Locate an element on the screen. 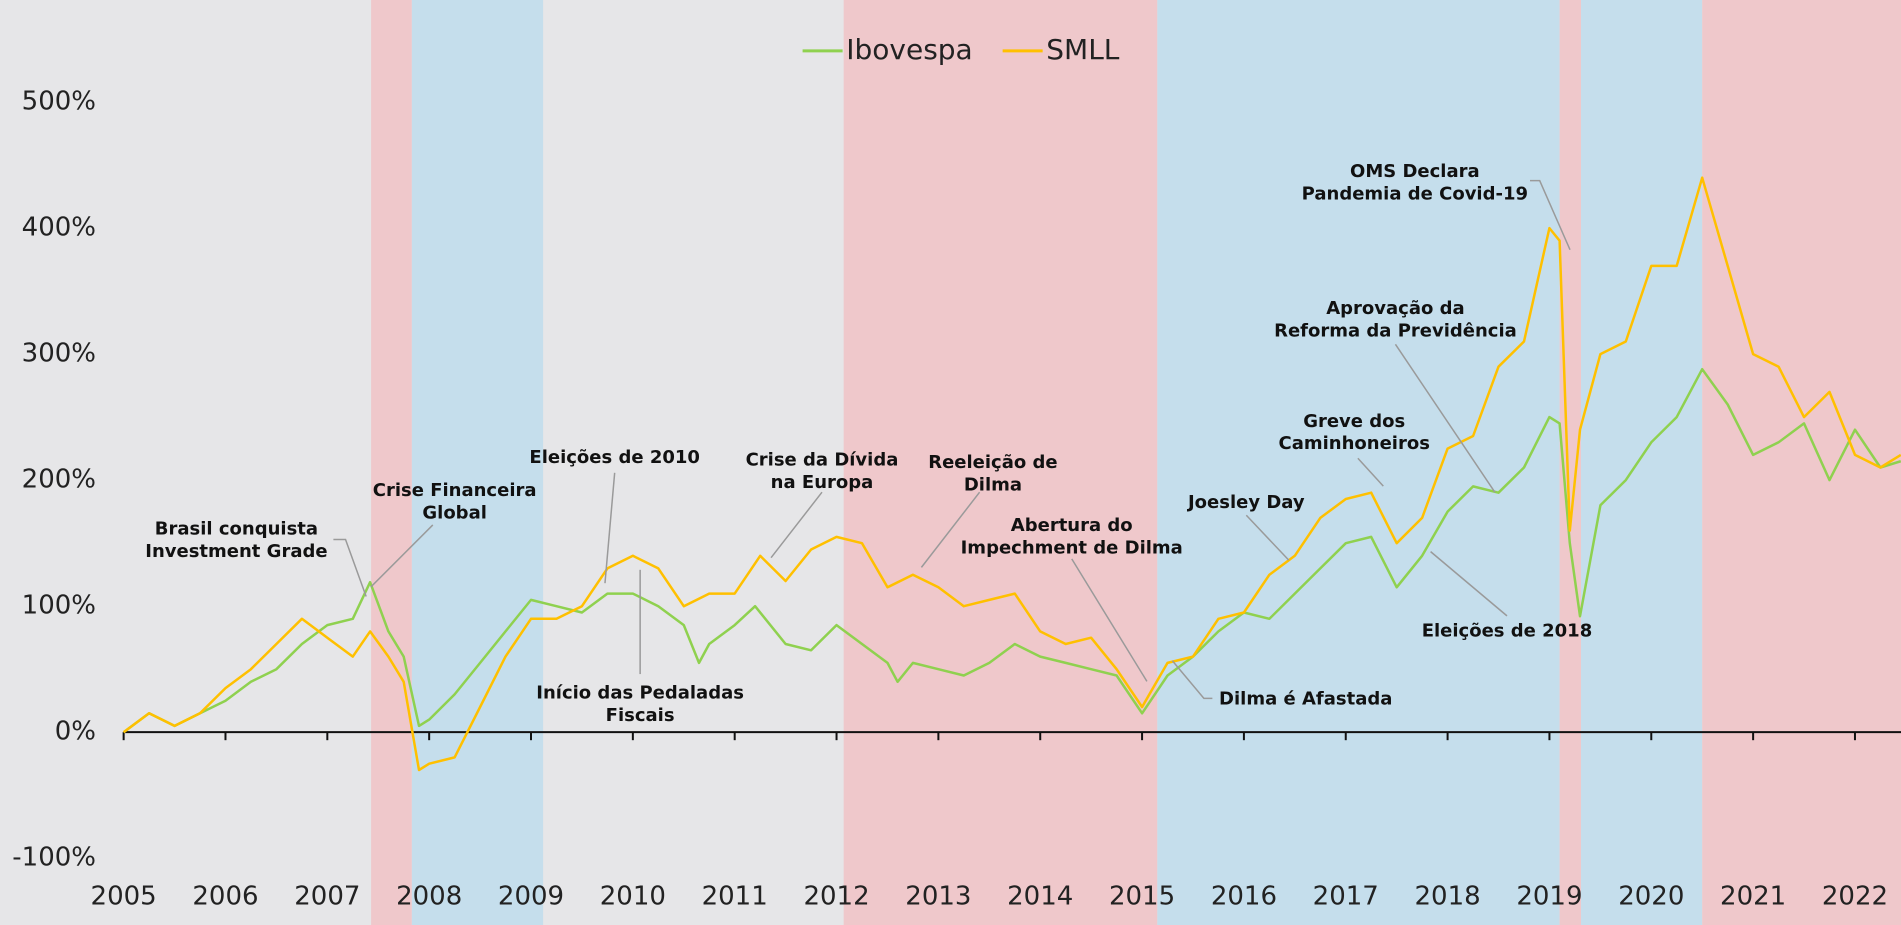 The image size is (1901, 925). x-tick-label: 2018 is located at coordinates (1448, 897).